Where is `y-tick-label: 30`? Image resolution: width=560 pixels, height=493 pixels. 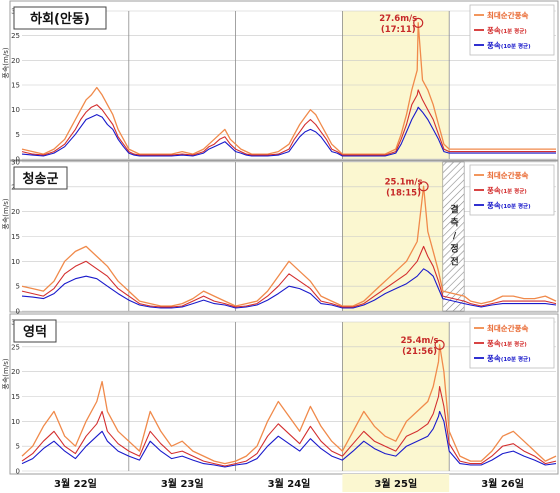
y-tick-label: 30 is located at coordinates (15, 163).